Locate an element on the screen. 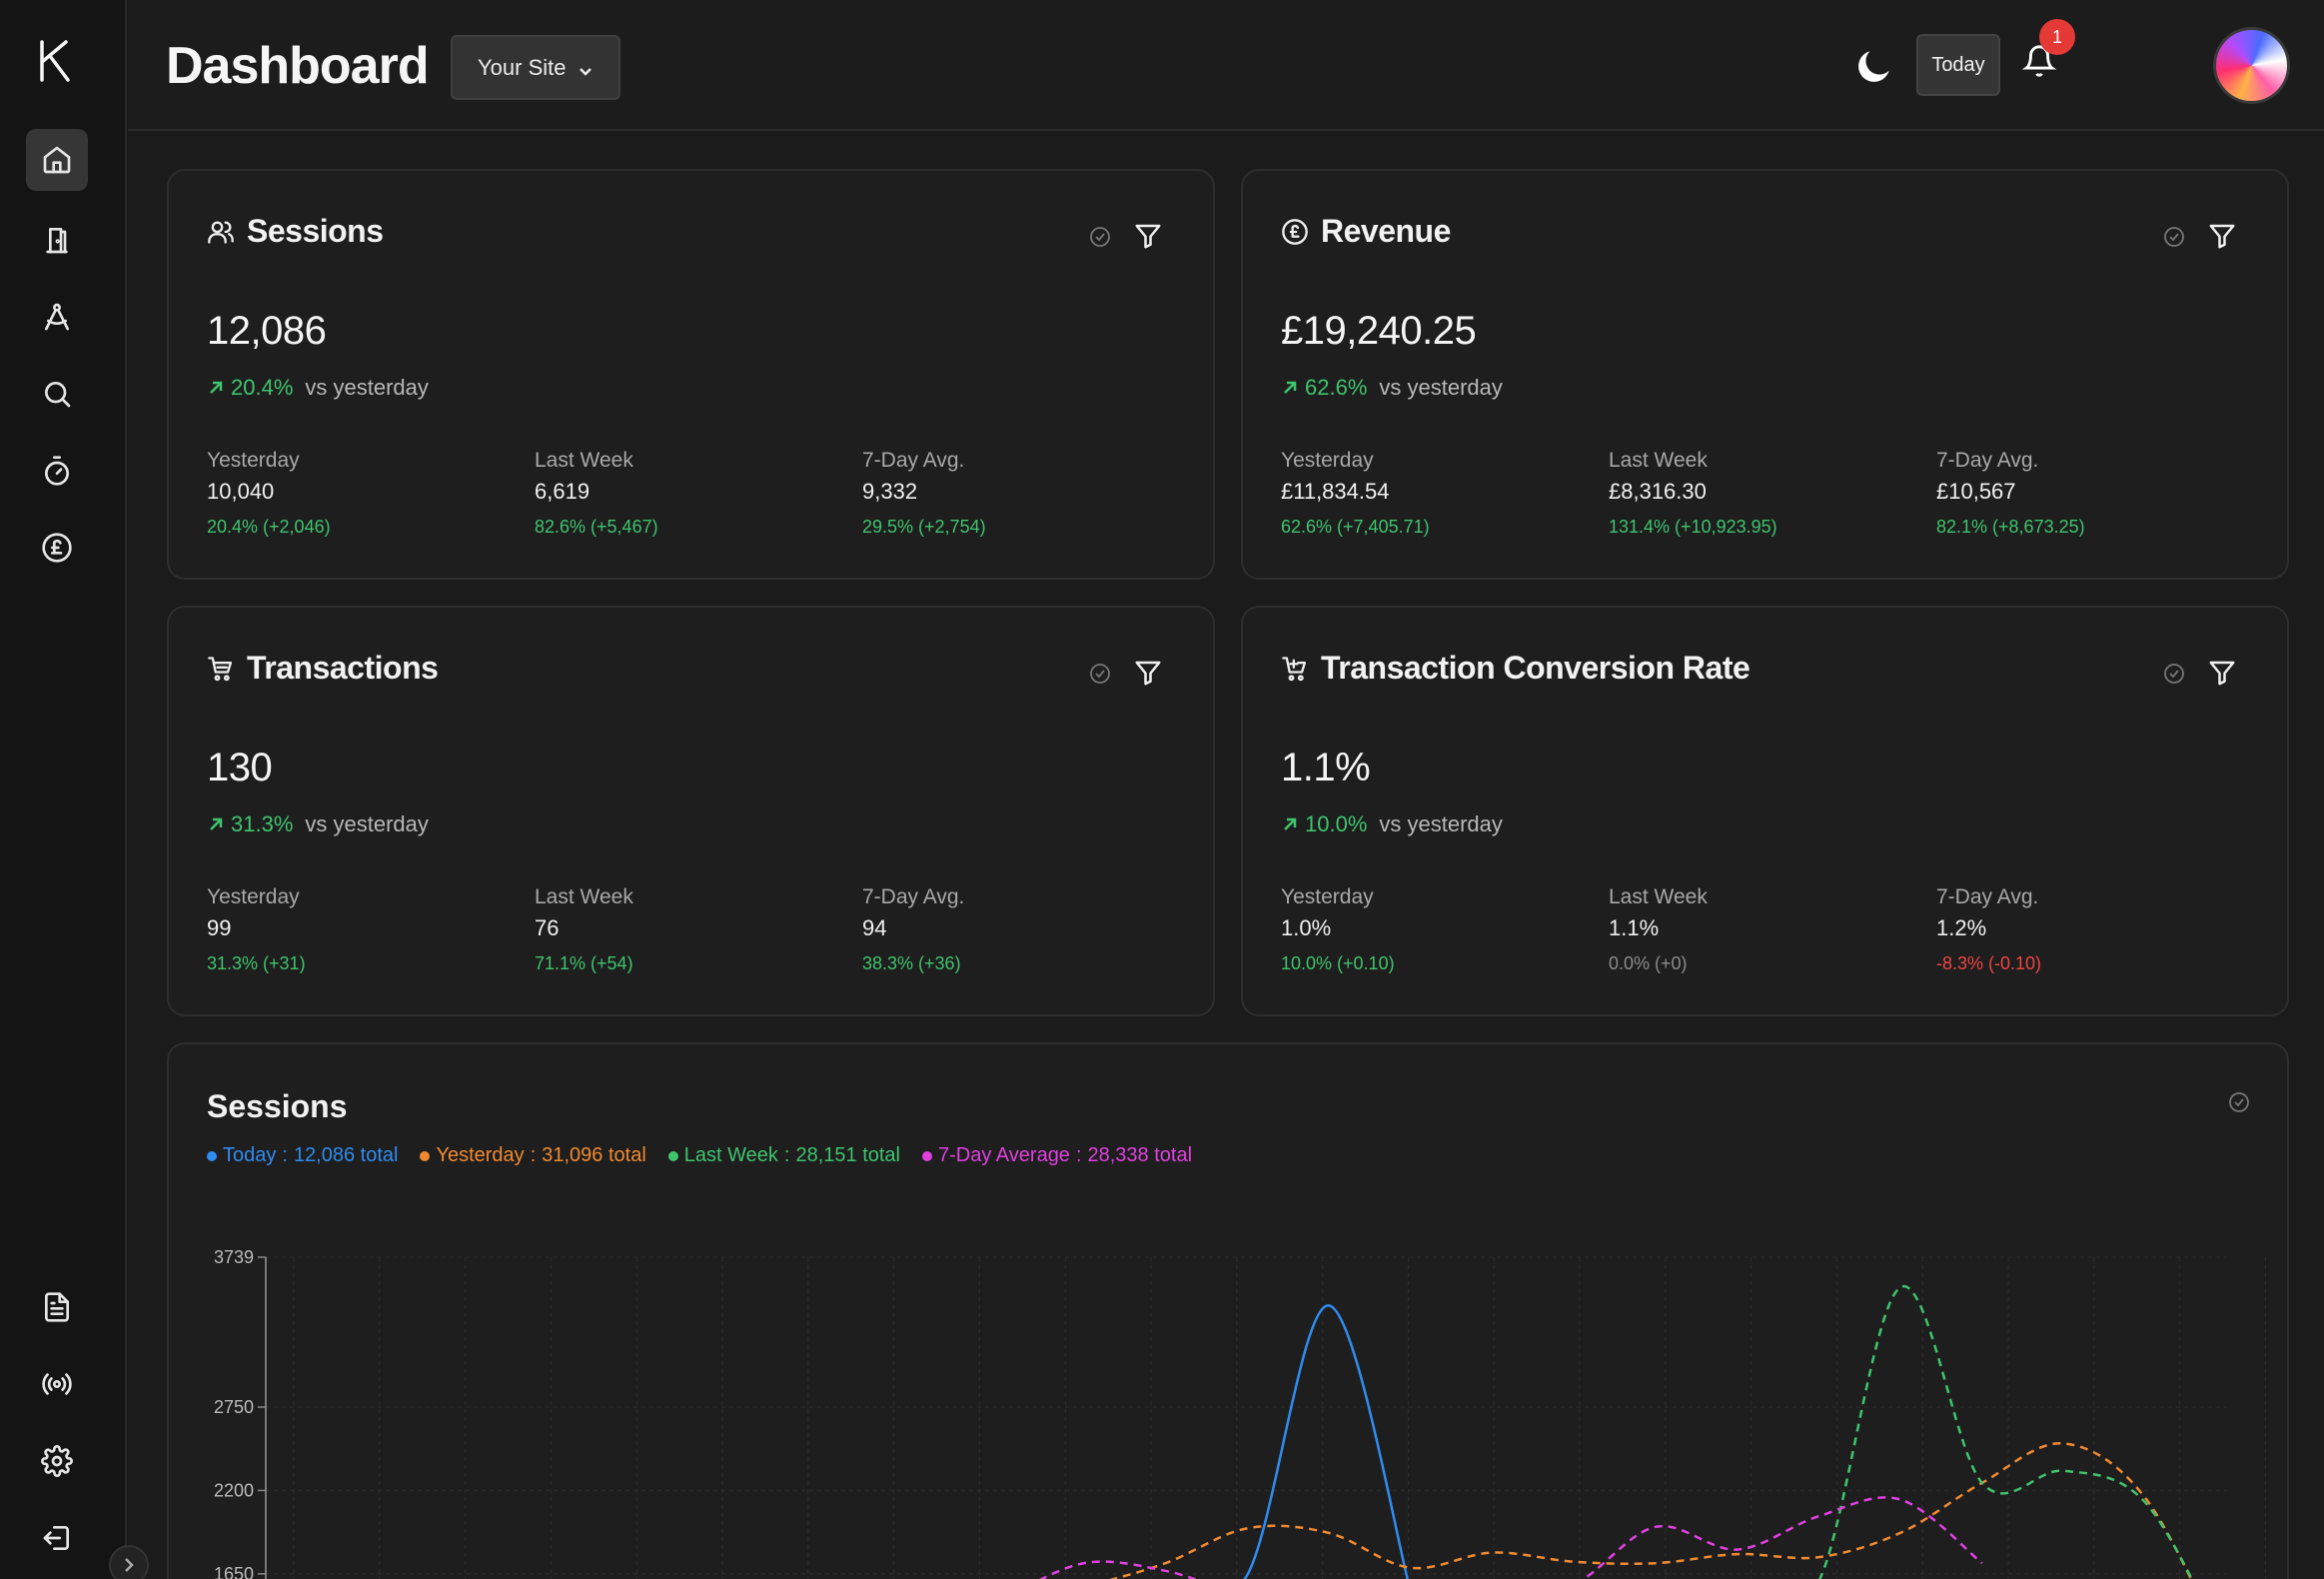 This screenshot has height=1579, width=2324. stat-yesterday: Yesterday £11,834.54 62.6% (+7,405.71) is located at coordinates (1431, 493).